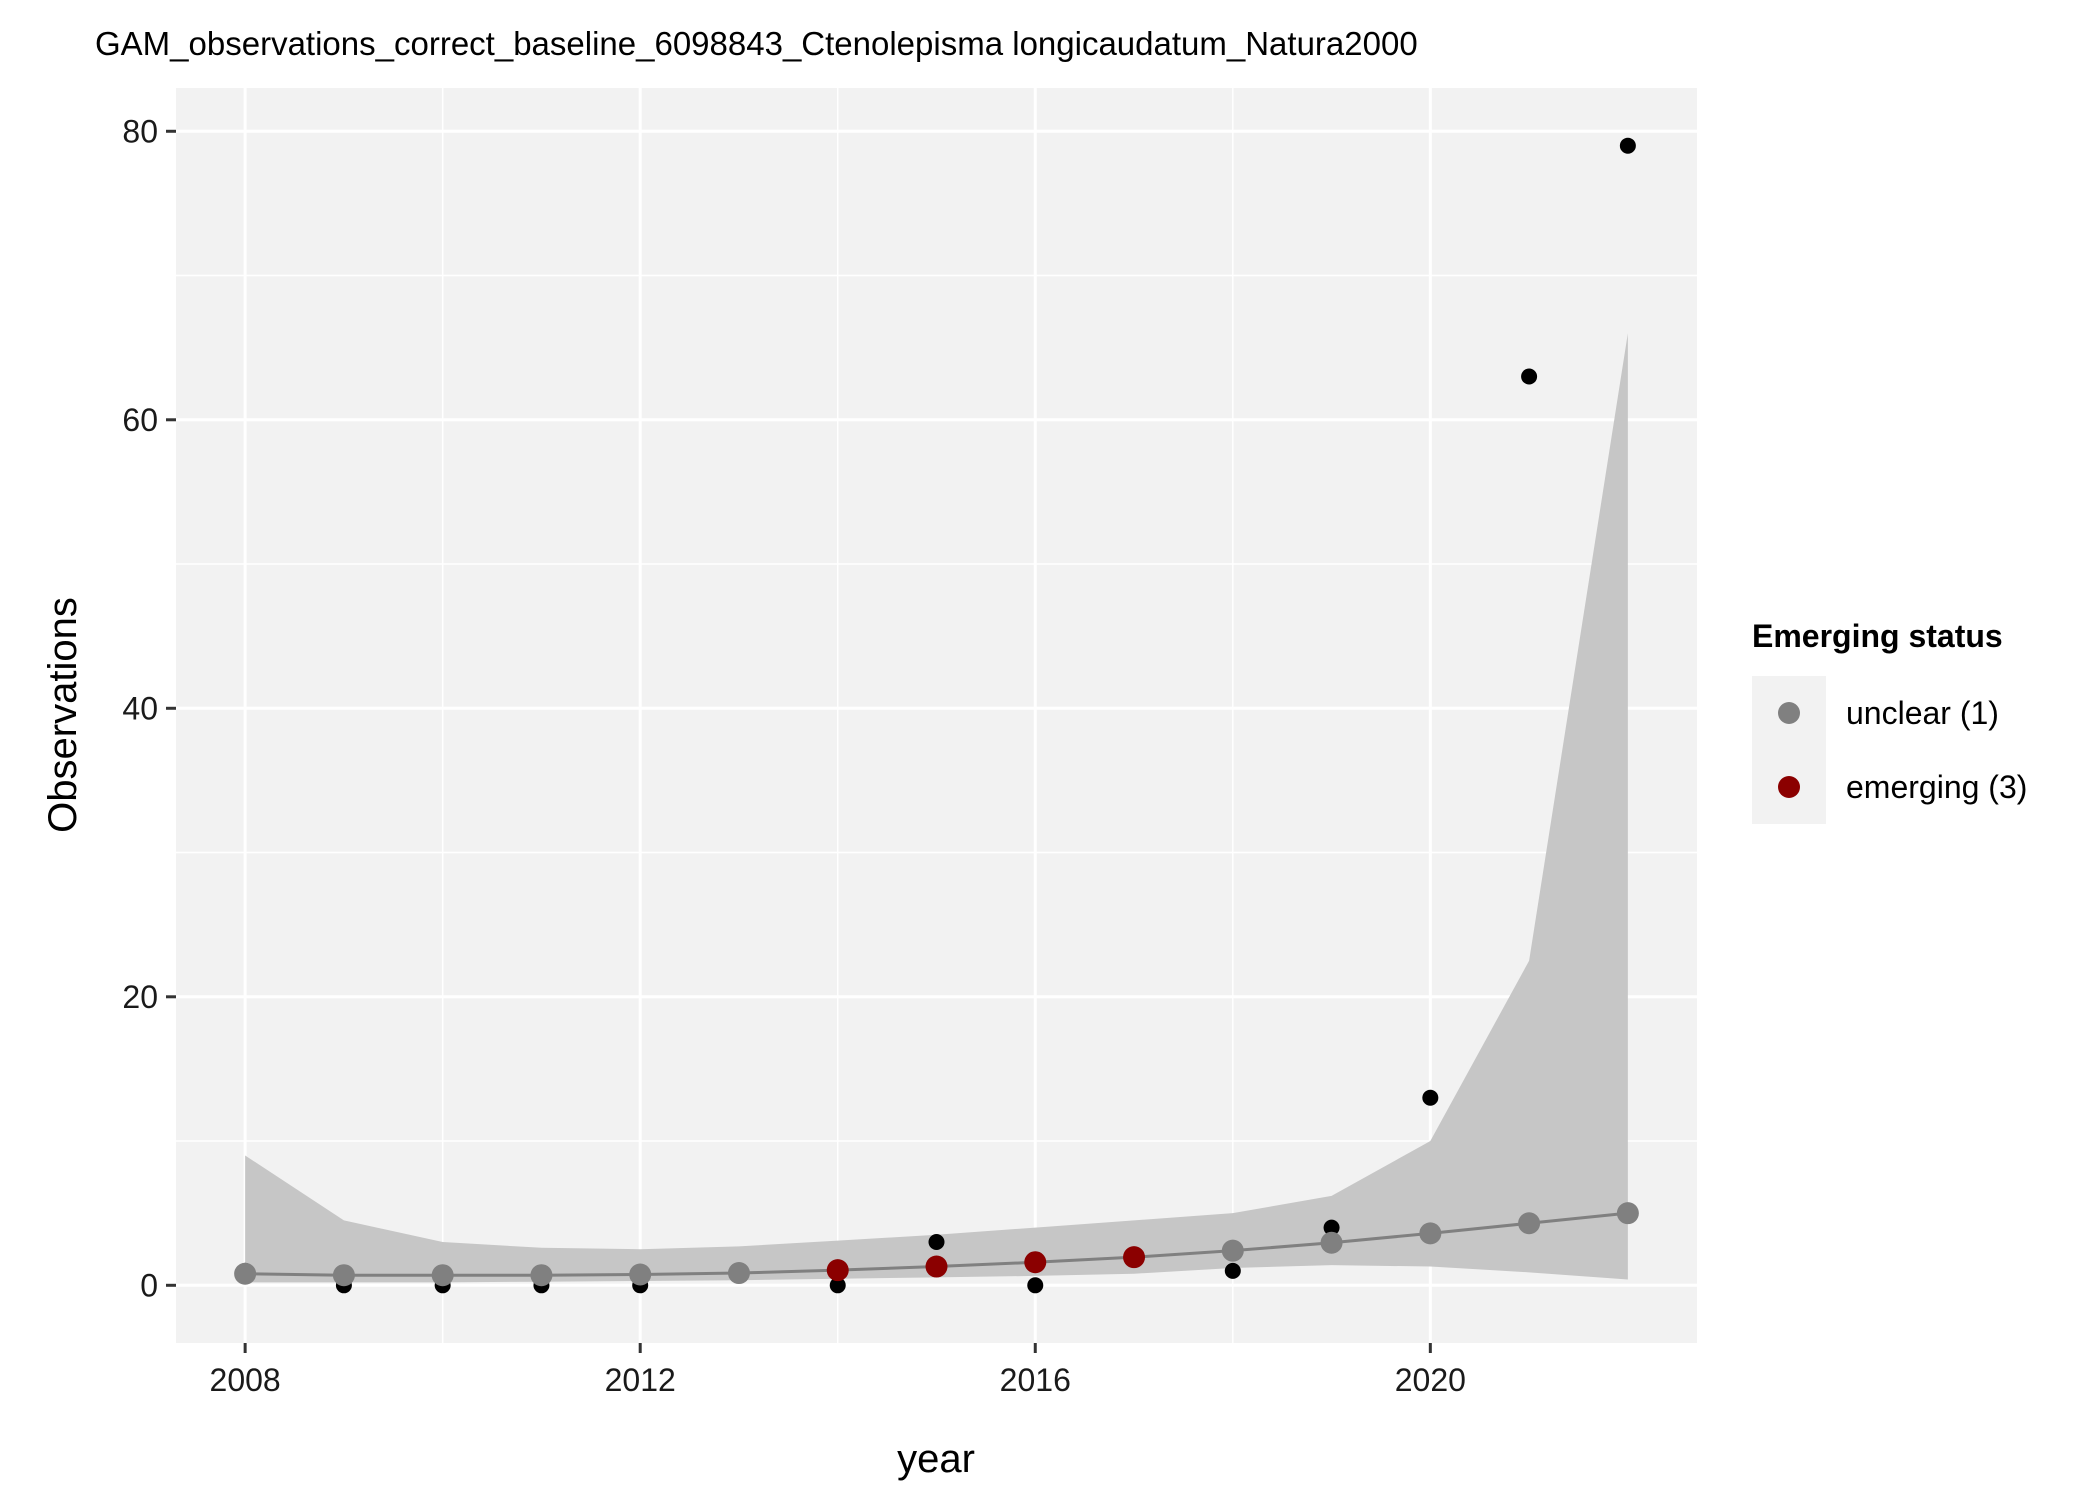 The width and height of the screenshot is (2100, 1499). I want to click on y-tick-label: 40, so click(140, 708).